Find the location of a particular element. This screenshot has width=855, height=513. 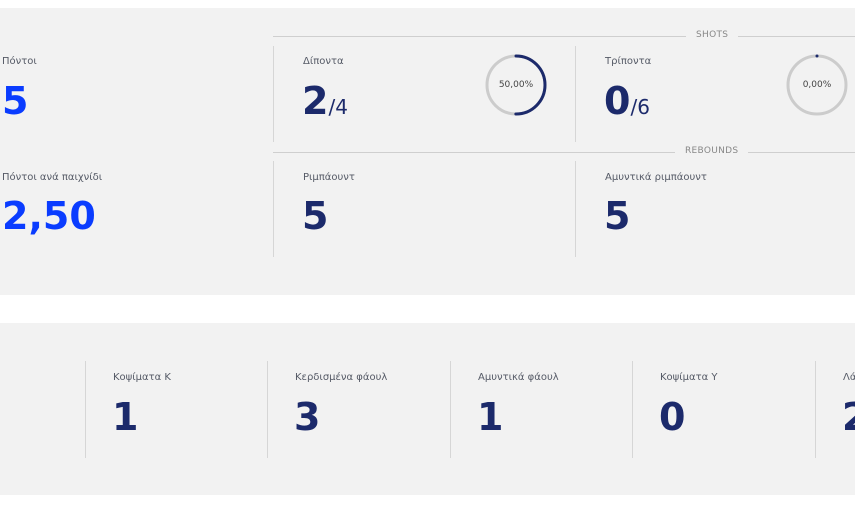

two-pt-made: 2 is located at coordinates (315, 101).